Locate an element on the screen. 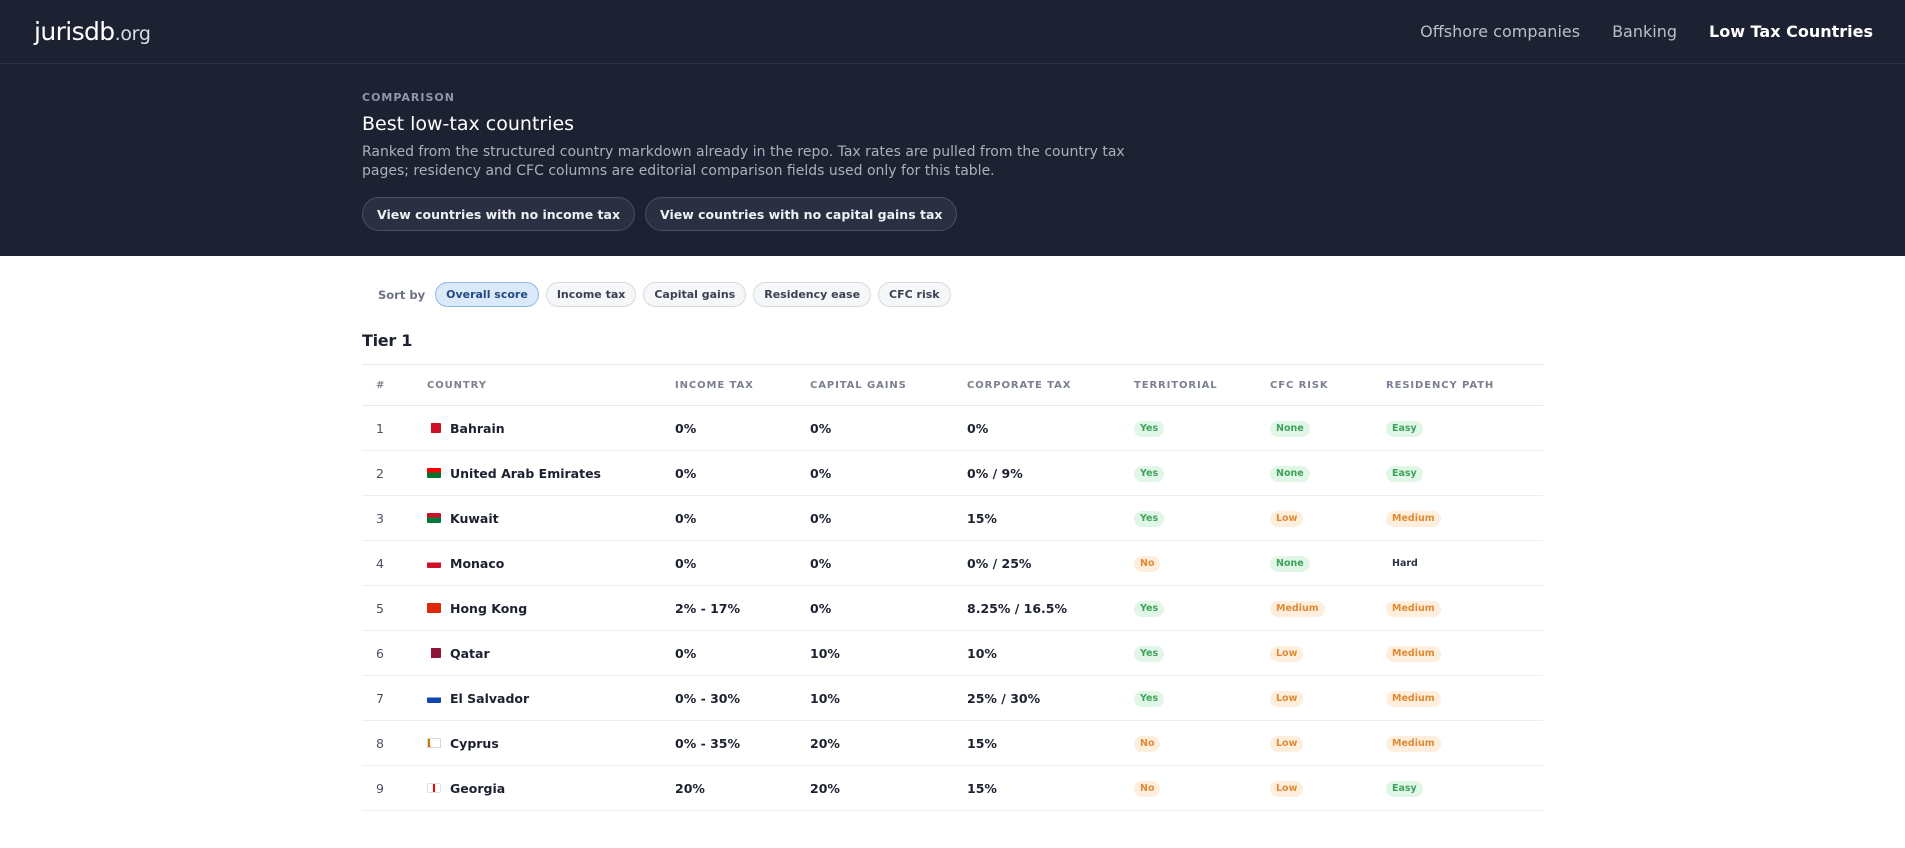  country-name: El Salvador is located at coordinates (490, 698).